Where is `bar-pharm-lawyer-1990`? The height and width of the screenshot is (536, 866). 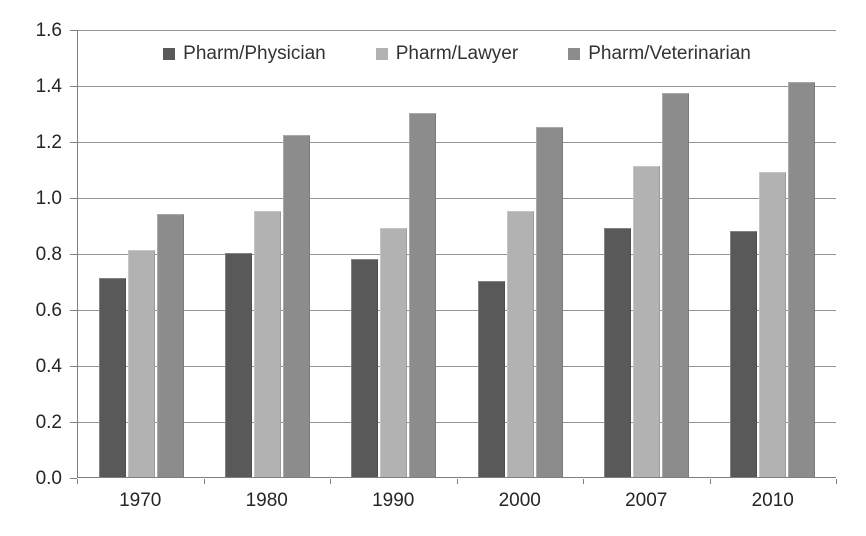
bar-pharm-lawyer-1990 is located at coordinates (394, 352).